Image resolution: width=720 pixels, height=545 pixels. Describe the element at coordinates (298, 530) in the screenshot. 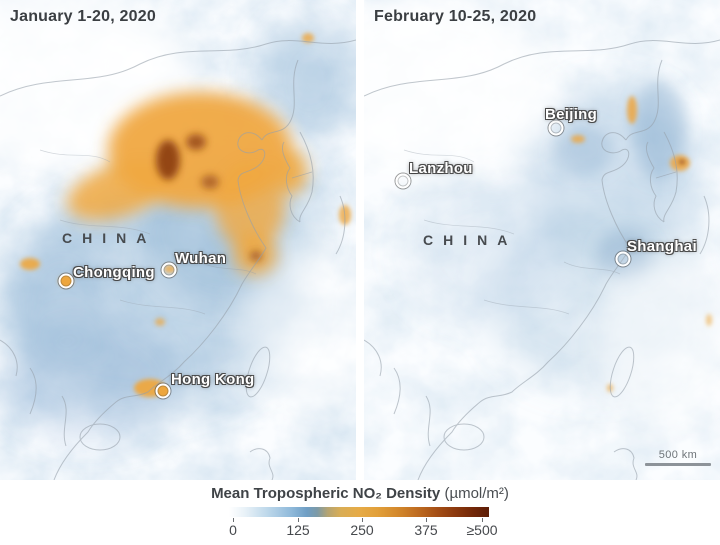

I see `tick-label-125: 125` at that location.